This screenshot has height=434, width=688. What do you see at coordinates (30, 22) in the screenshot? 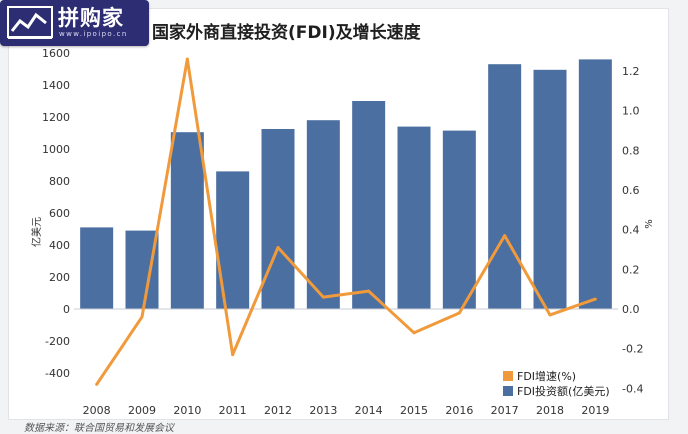
I see `chart-logo-icon` at bounding box center [30, 22].